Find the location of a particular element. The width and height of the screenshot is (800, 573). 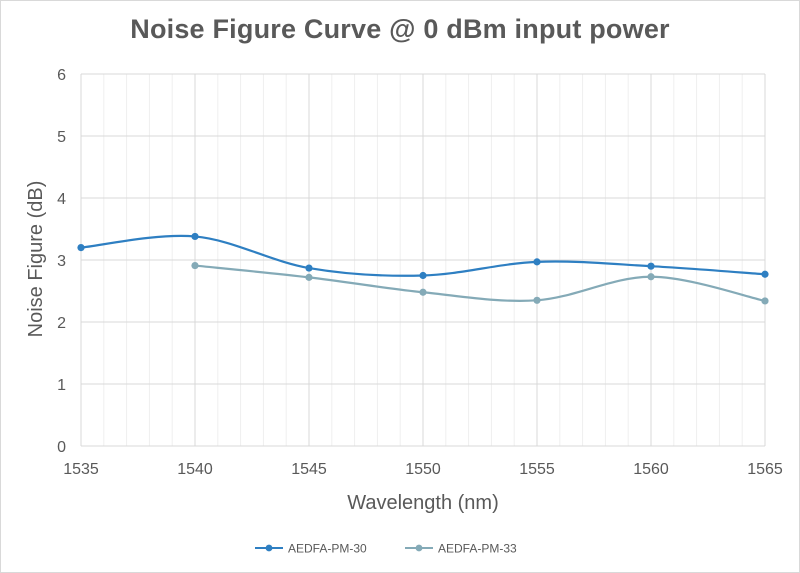

series-line is located at coordinates (480, 283).